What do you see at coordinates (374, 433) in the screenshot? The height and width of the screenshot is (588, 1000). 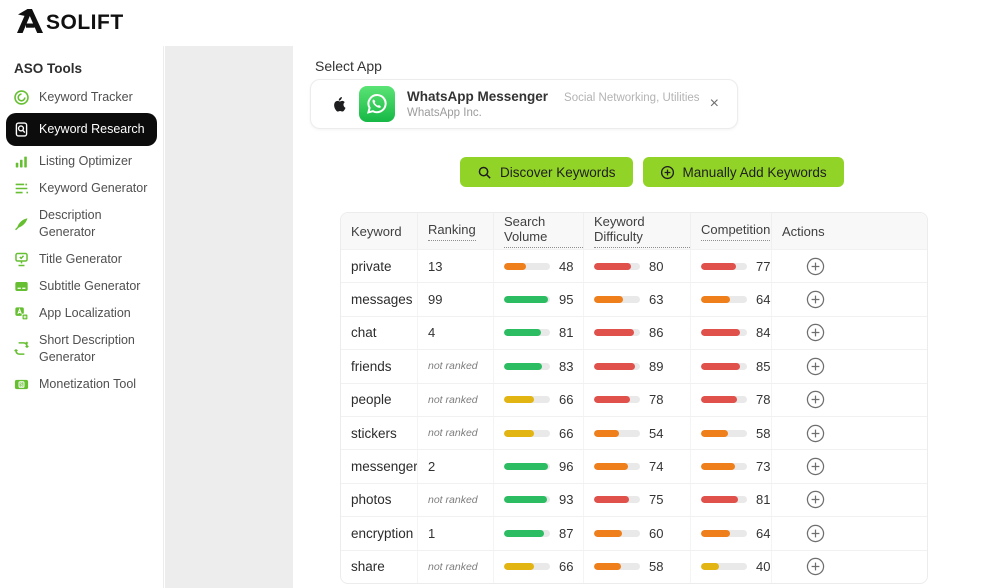 I see `keyword-cell: stickers` at bounding box center [374, 433].